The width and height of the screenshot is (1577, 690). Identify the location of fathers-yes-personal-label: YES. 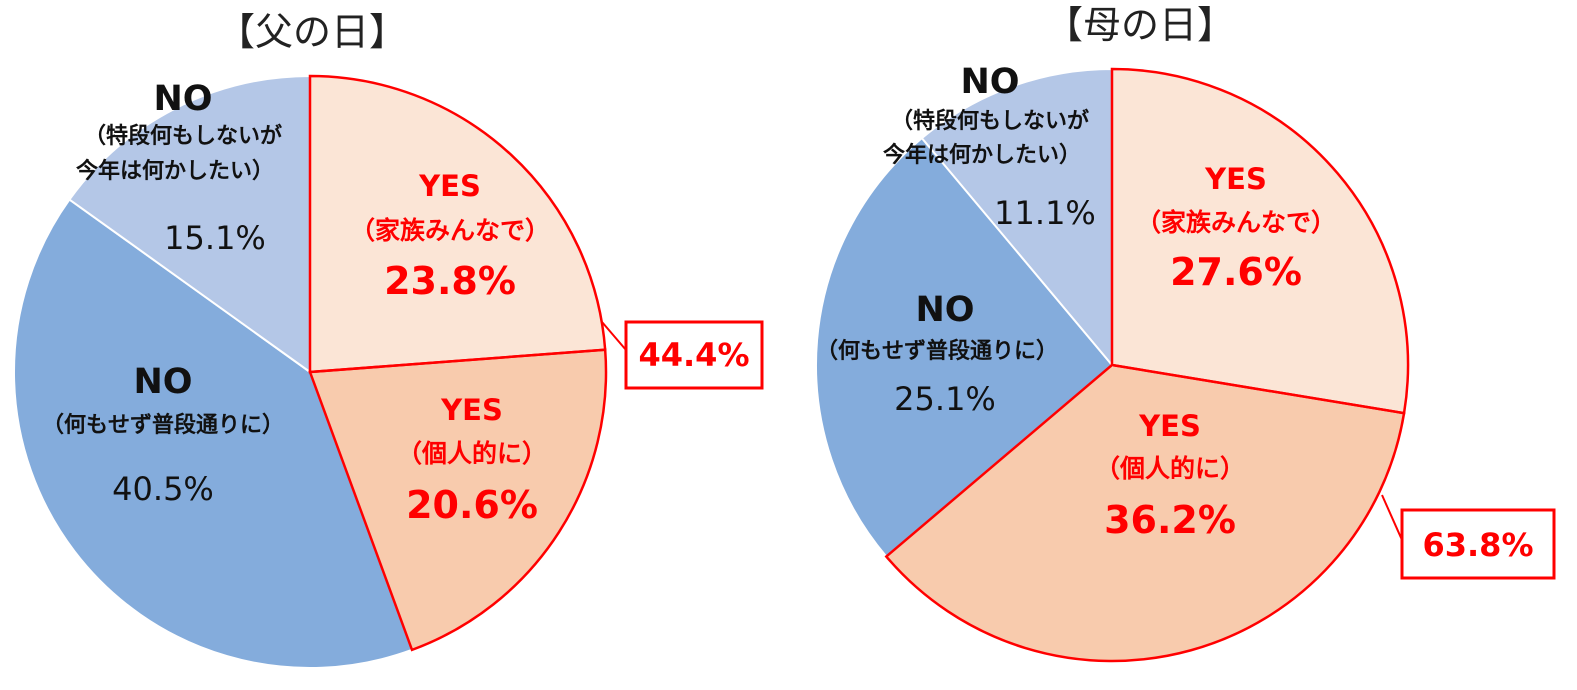
(471, 410).